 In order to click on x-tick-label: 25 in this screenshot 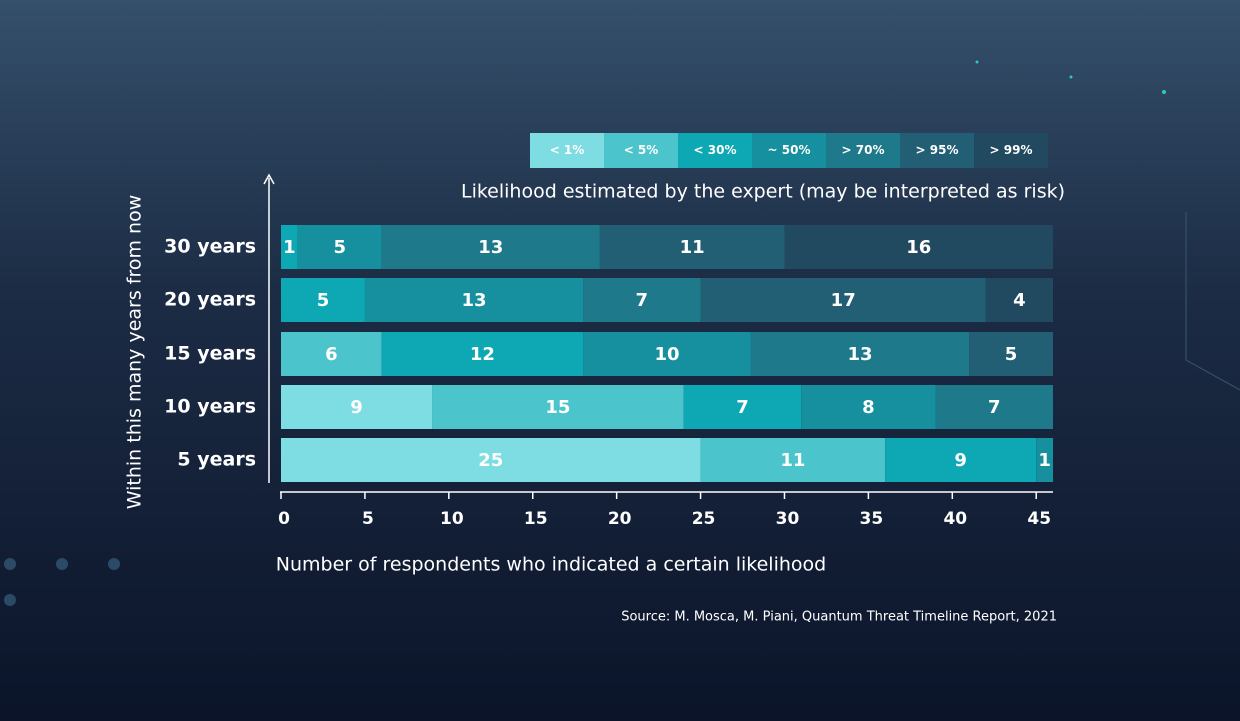, I will do `click(704, 519)`.